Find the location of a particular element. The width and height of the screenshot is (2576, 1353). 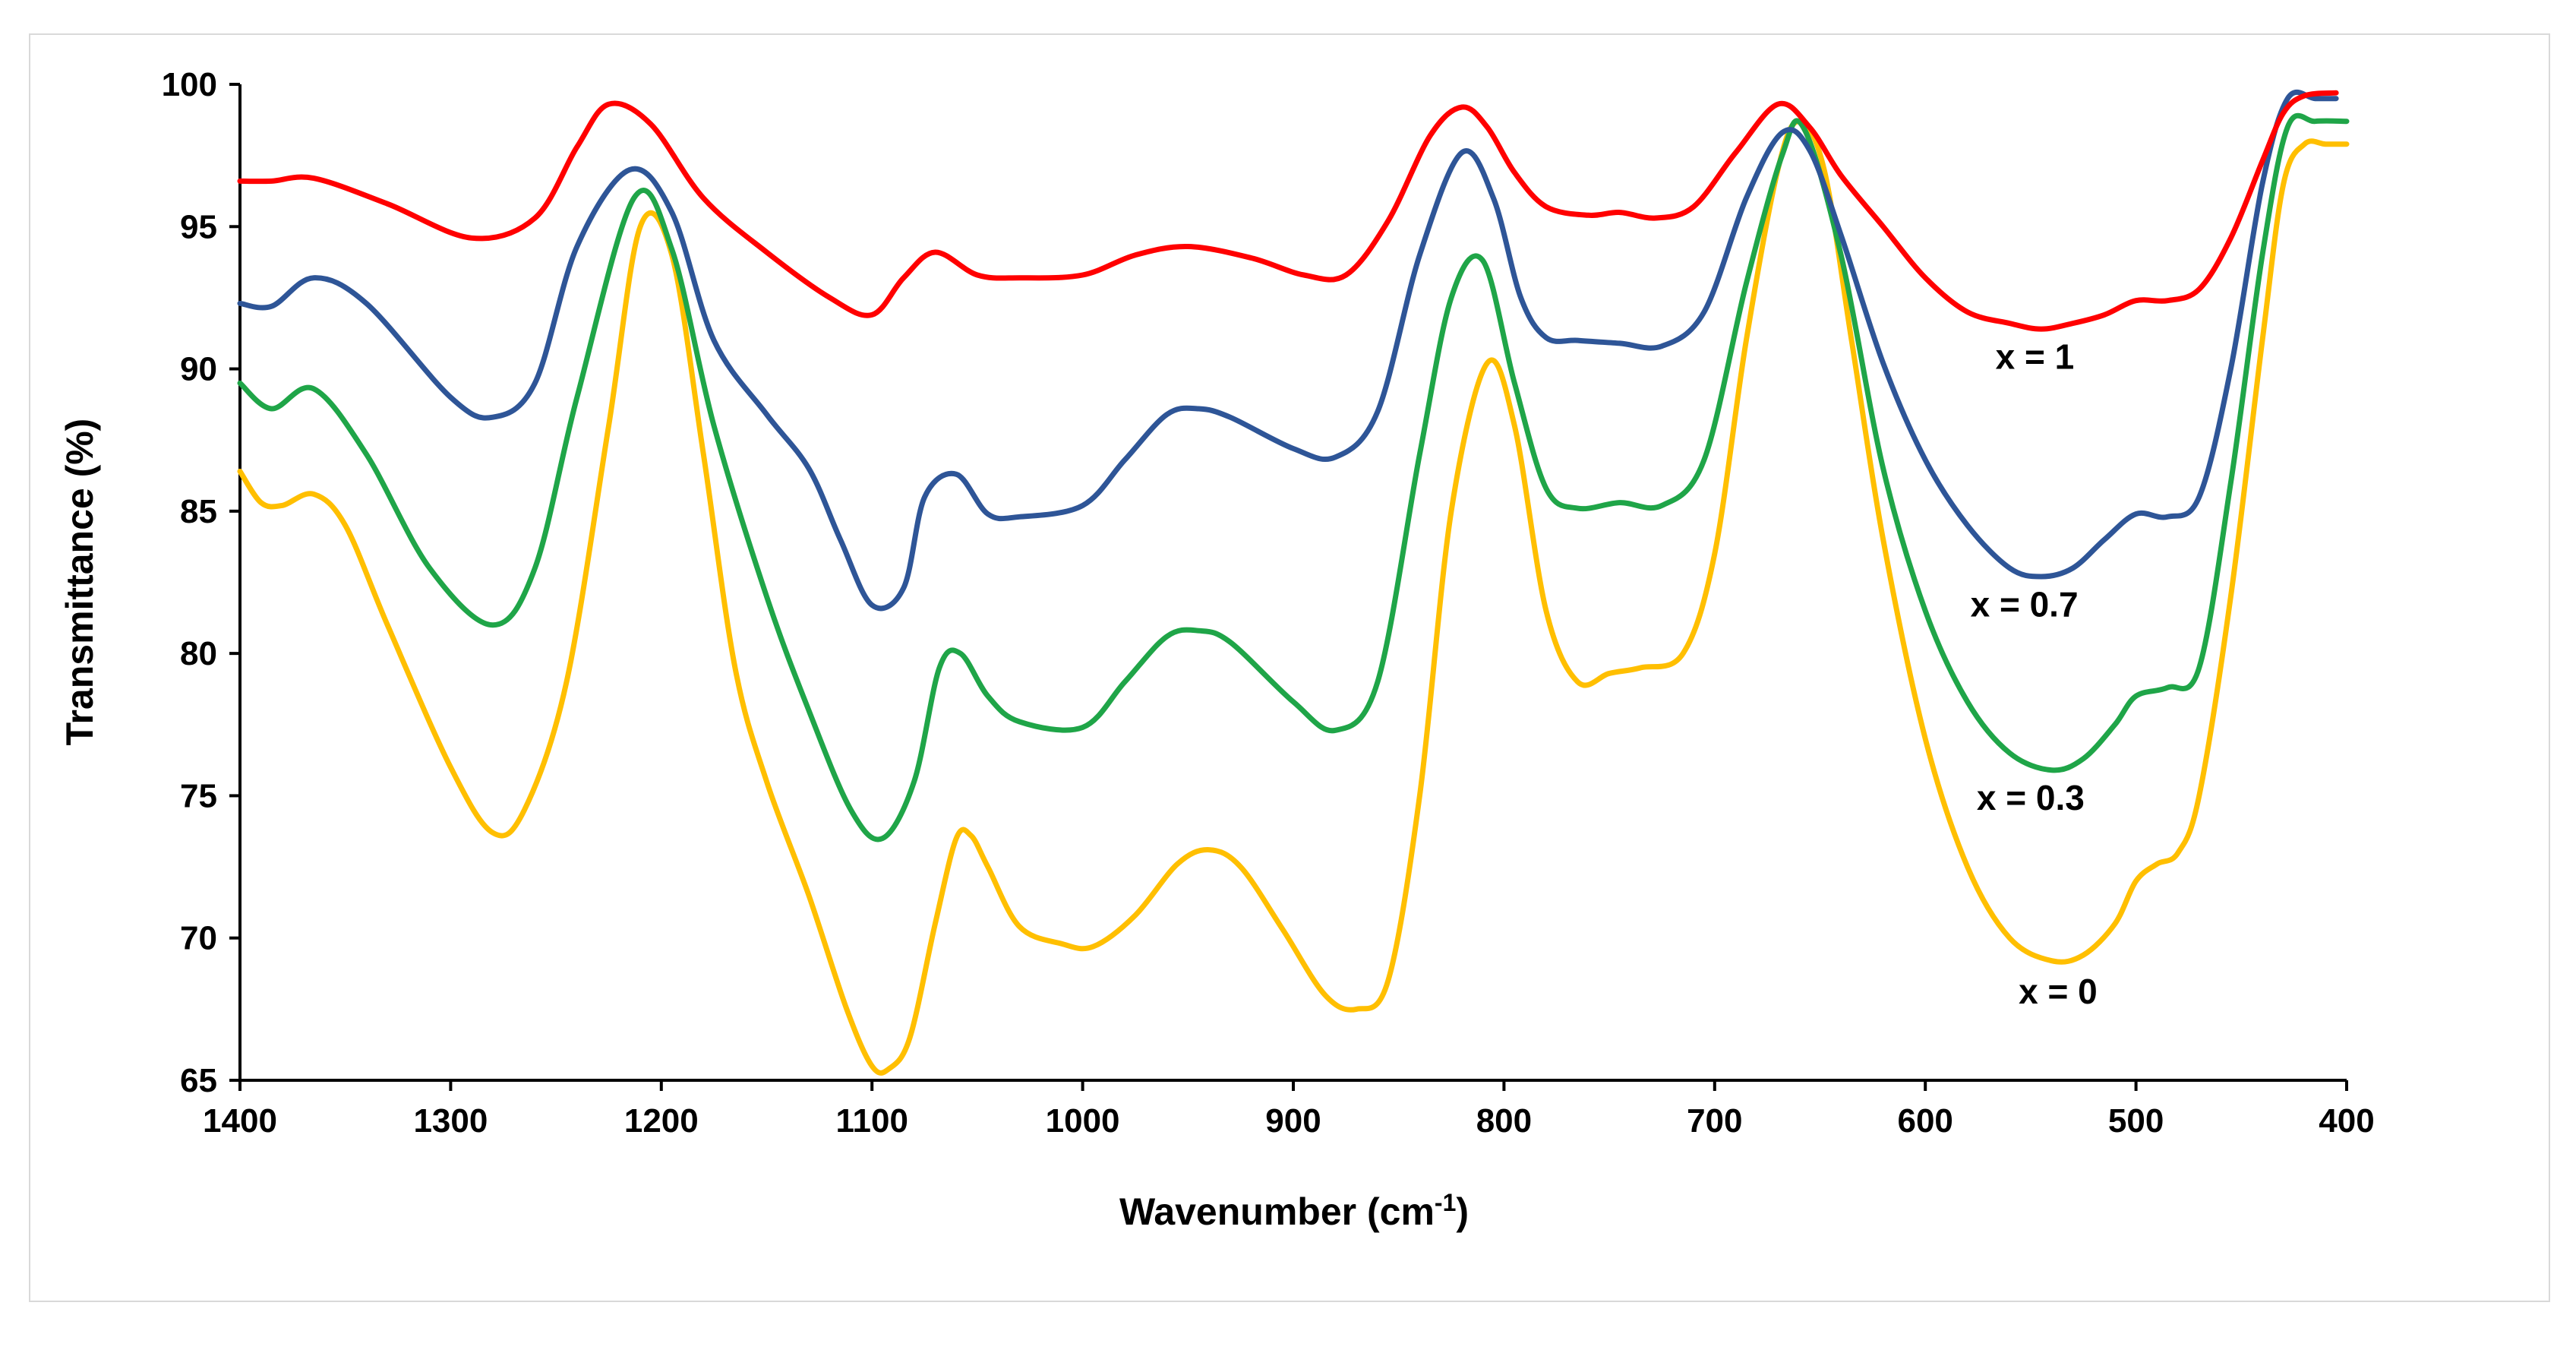

y-tick-label: 95 is located at coordinates (198, 227).